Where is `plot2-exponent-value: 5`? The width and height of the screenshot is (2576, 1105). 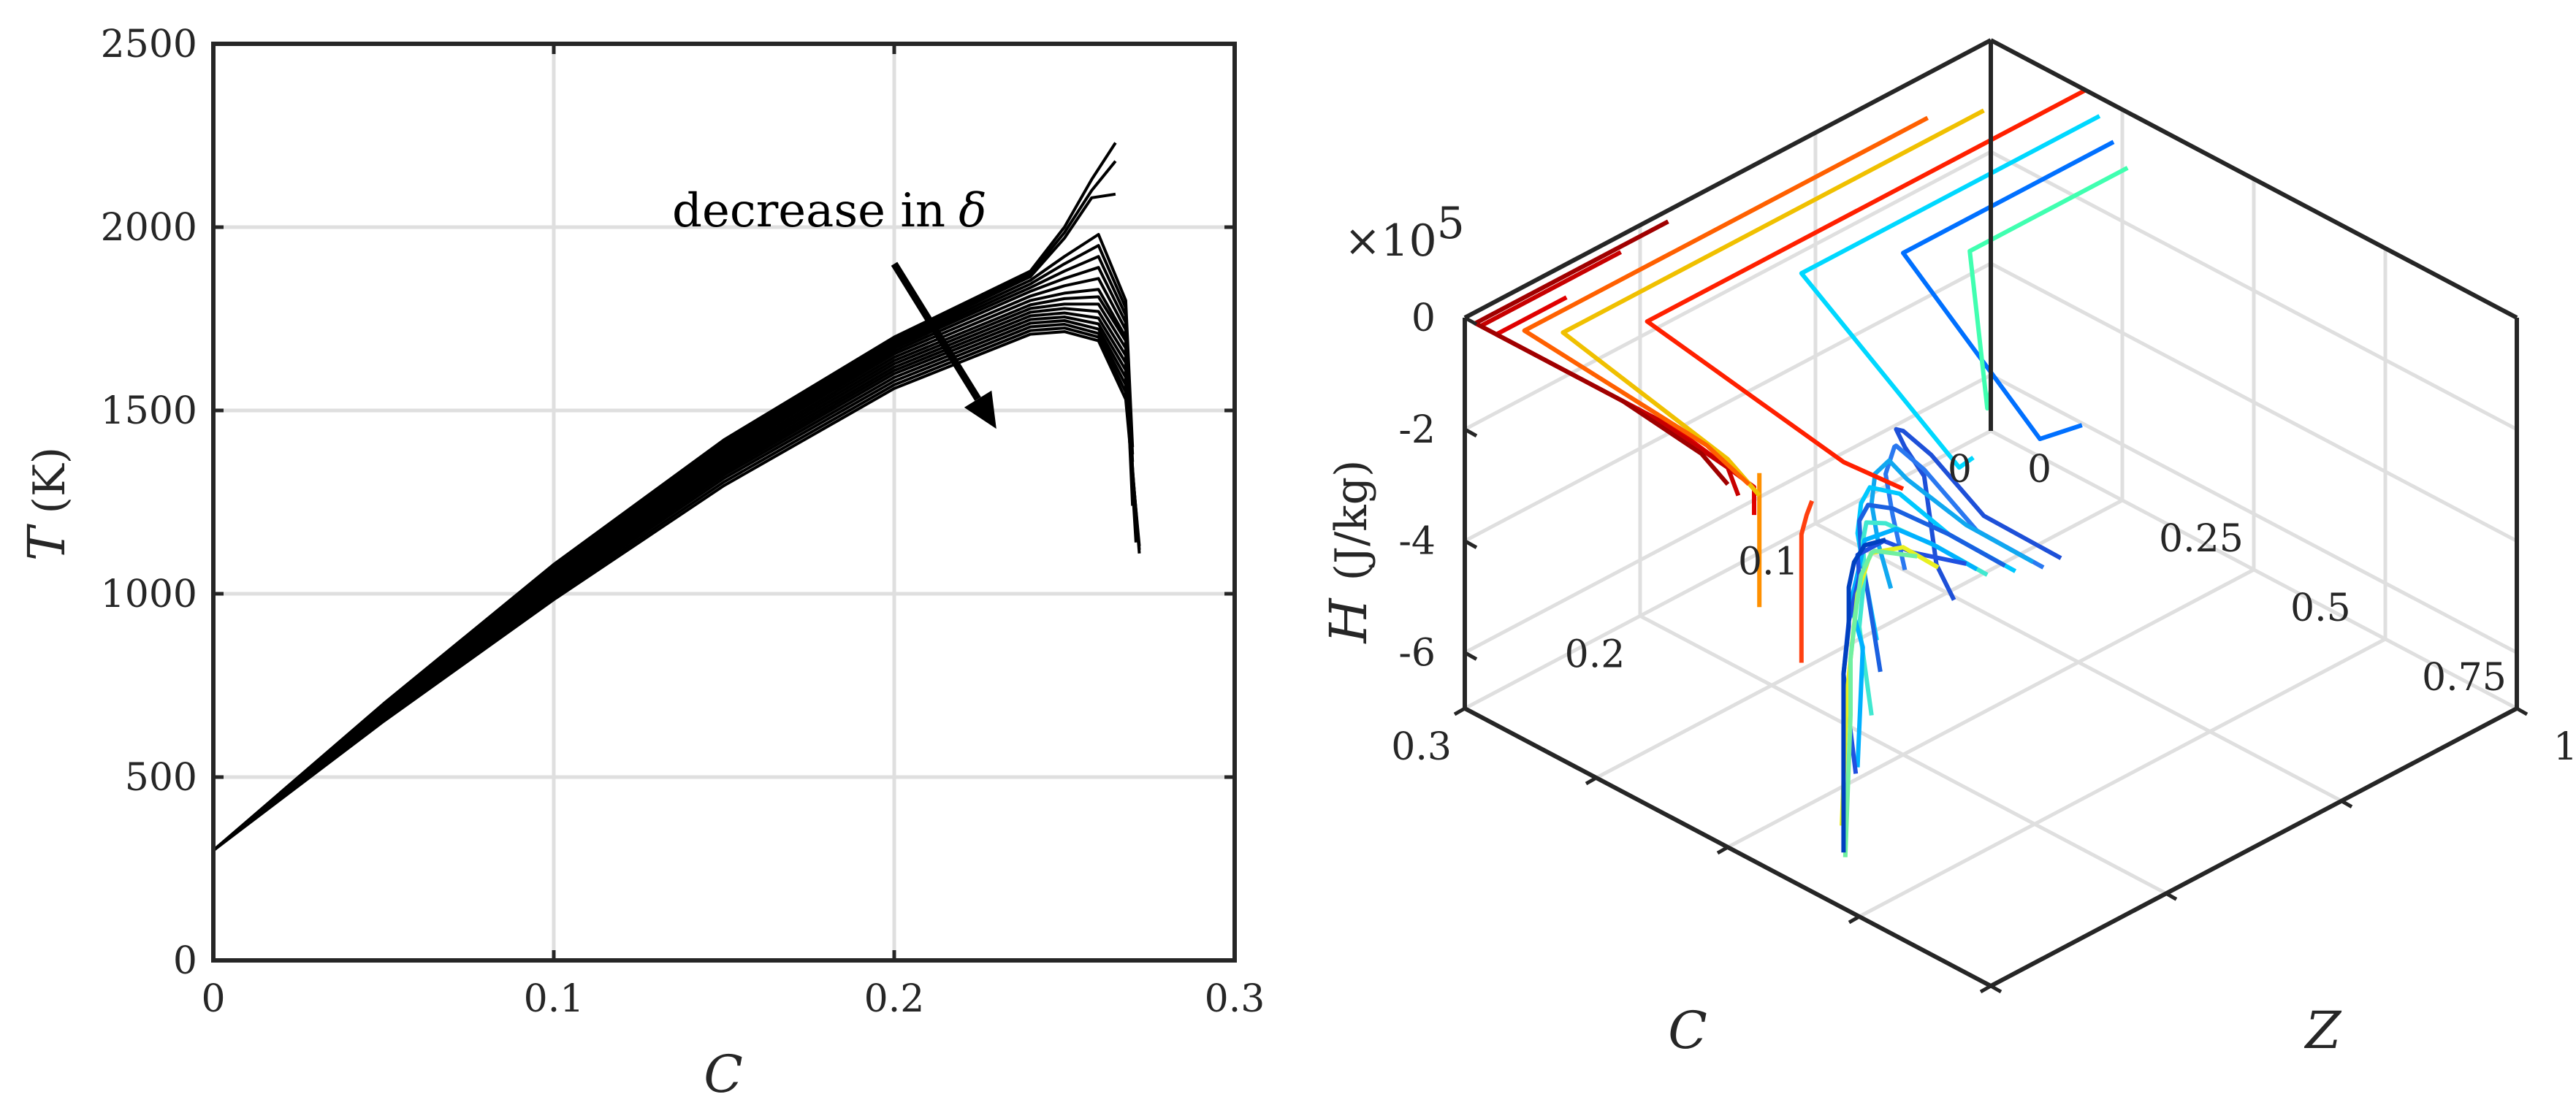
plot2-exponent-value: 5 is located at coordinates (1451, 223).